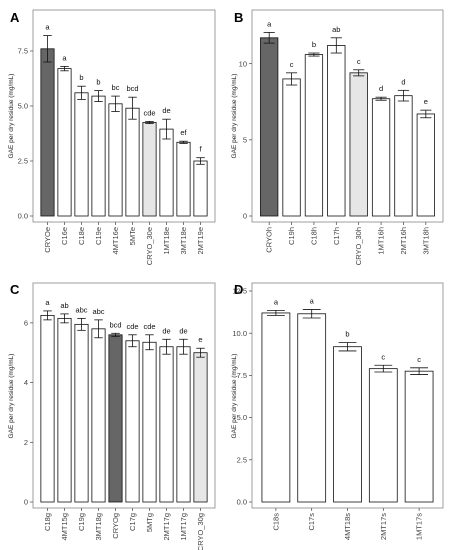  What do you see at coordinates (47, 240) in the screenshot?
I see `x-tick-label: CRYOe` at bounding box center [47, 240].